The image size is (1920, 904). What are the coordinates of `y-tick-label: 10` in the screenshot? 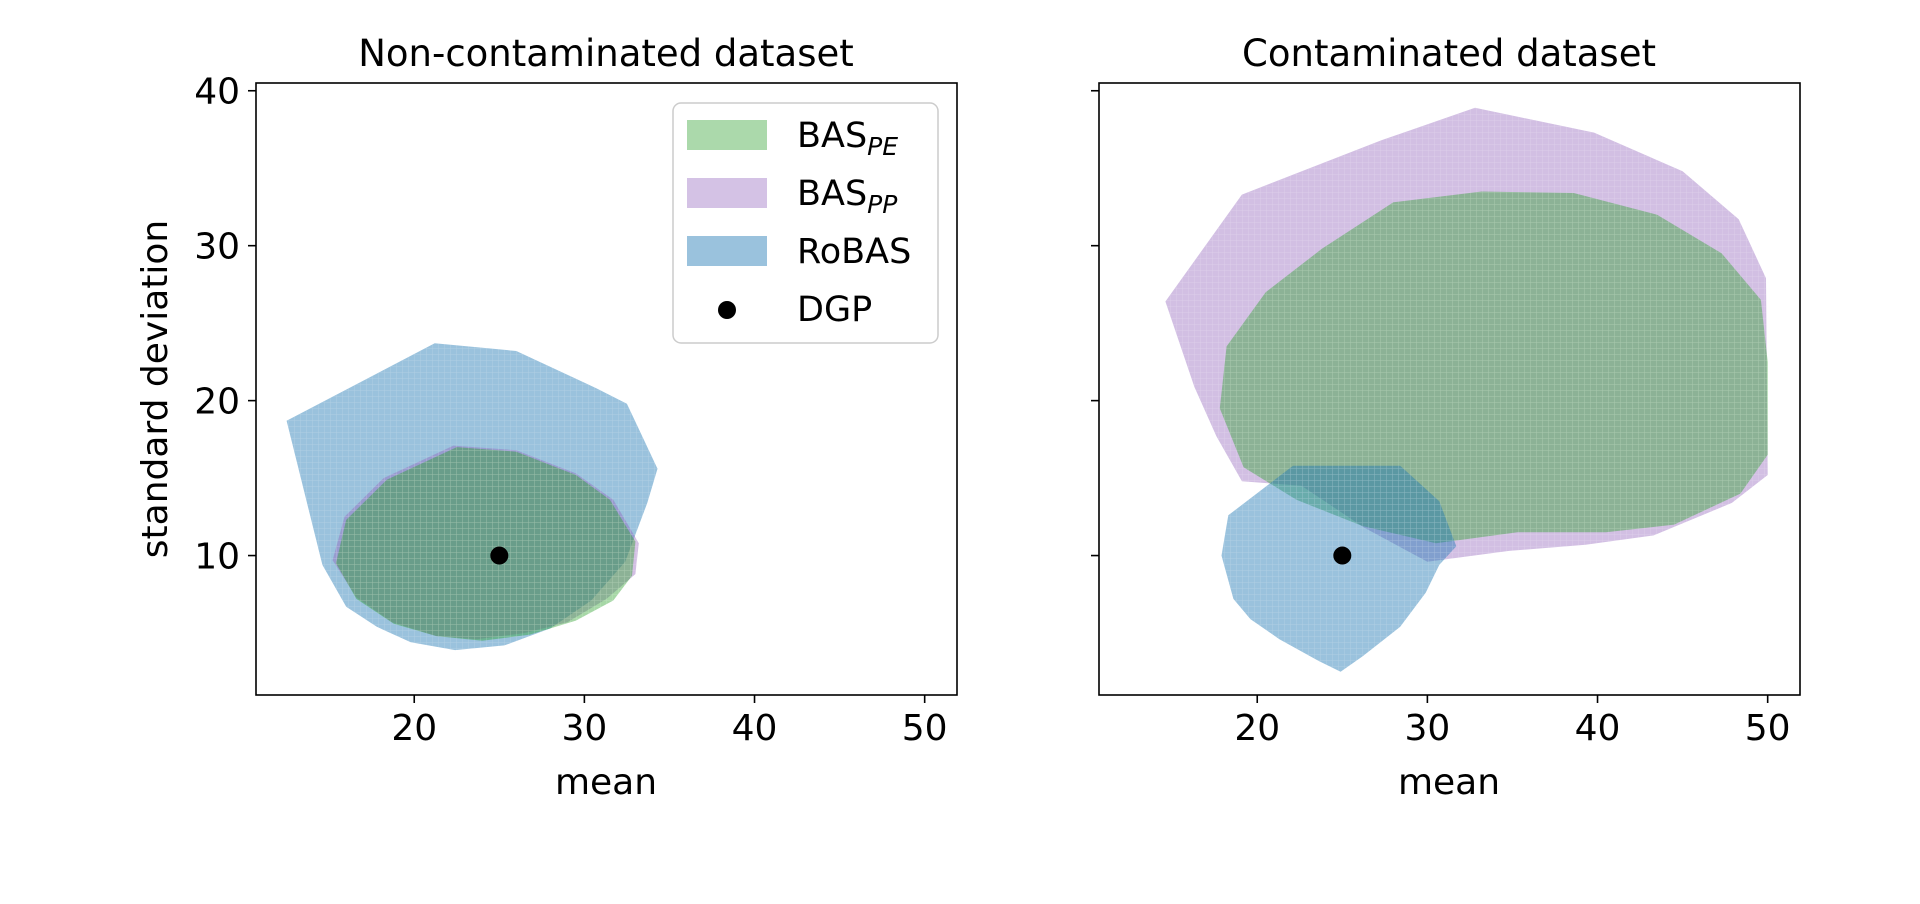 It's located at (217, 557).